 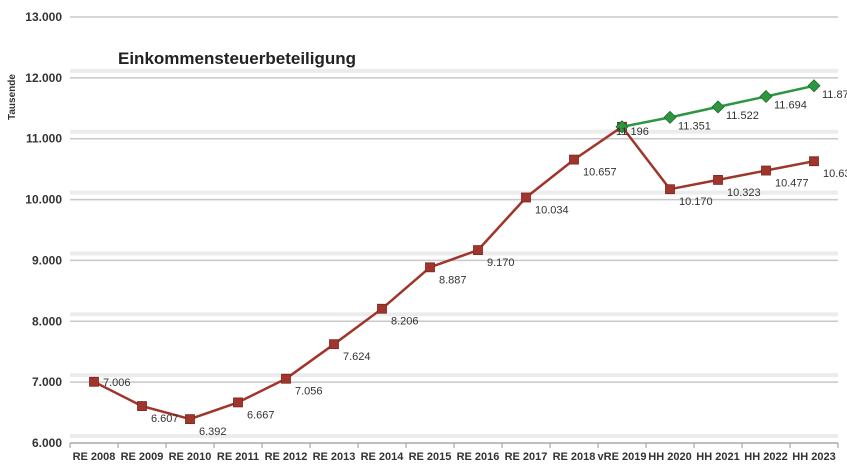 I want to click on x-tick-label: RE 2013, so click(x=334, y=457).